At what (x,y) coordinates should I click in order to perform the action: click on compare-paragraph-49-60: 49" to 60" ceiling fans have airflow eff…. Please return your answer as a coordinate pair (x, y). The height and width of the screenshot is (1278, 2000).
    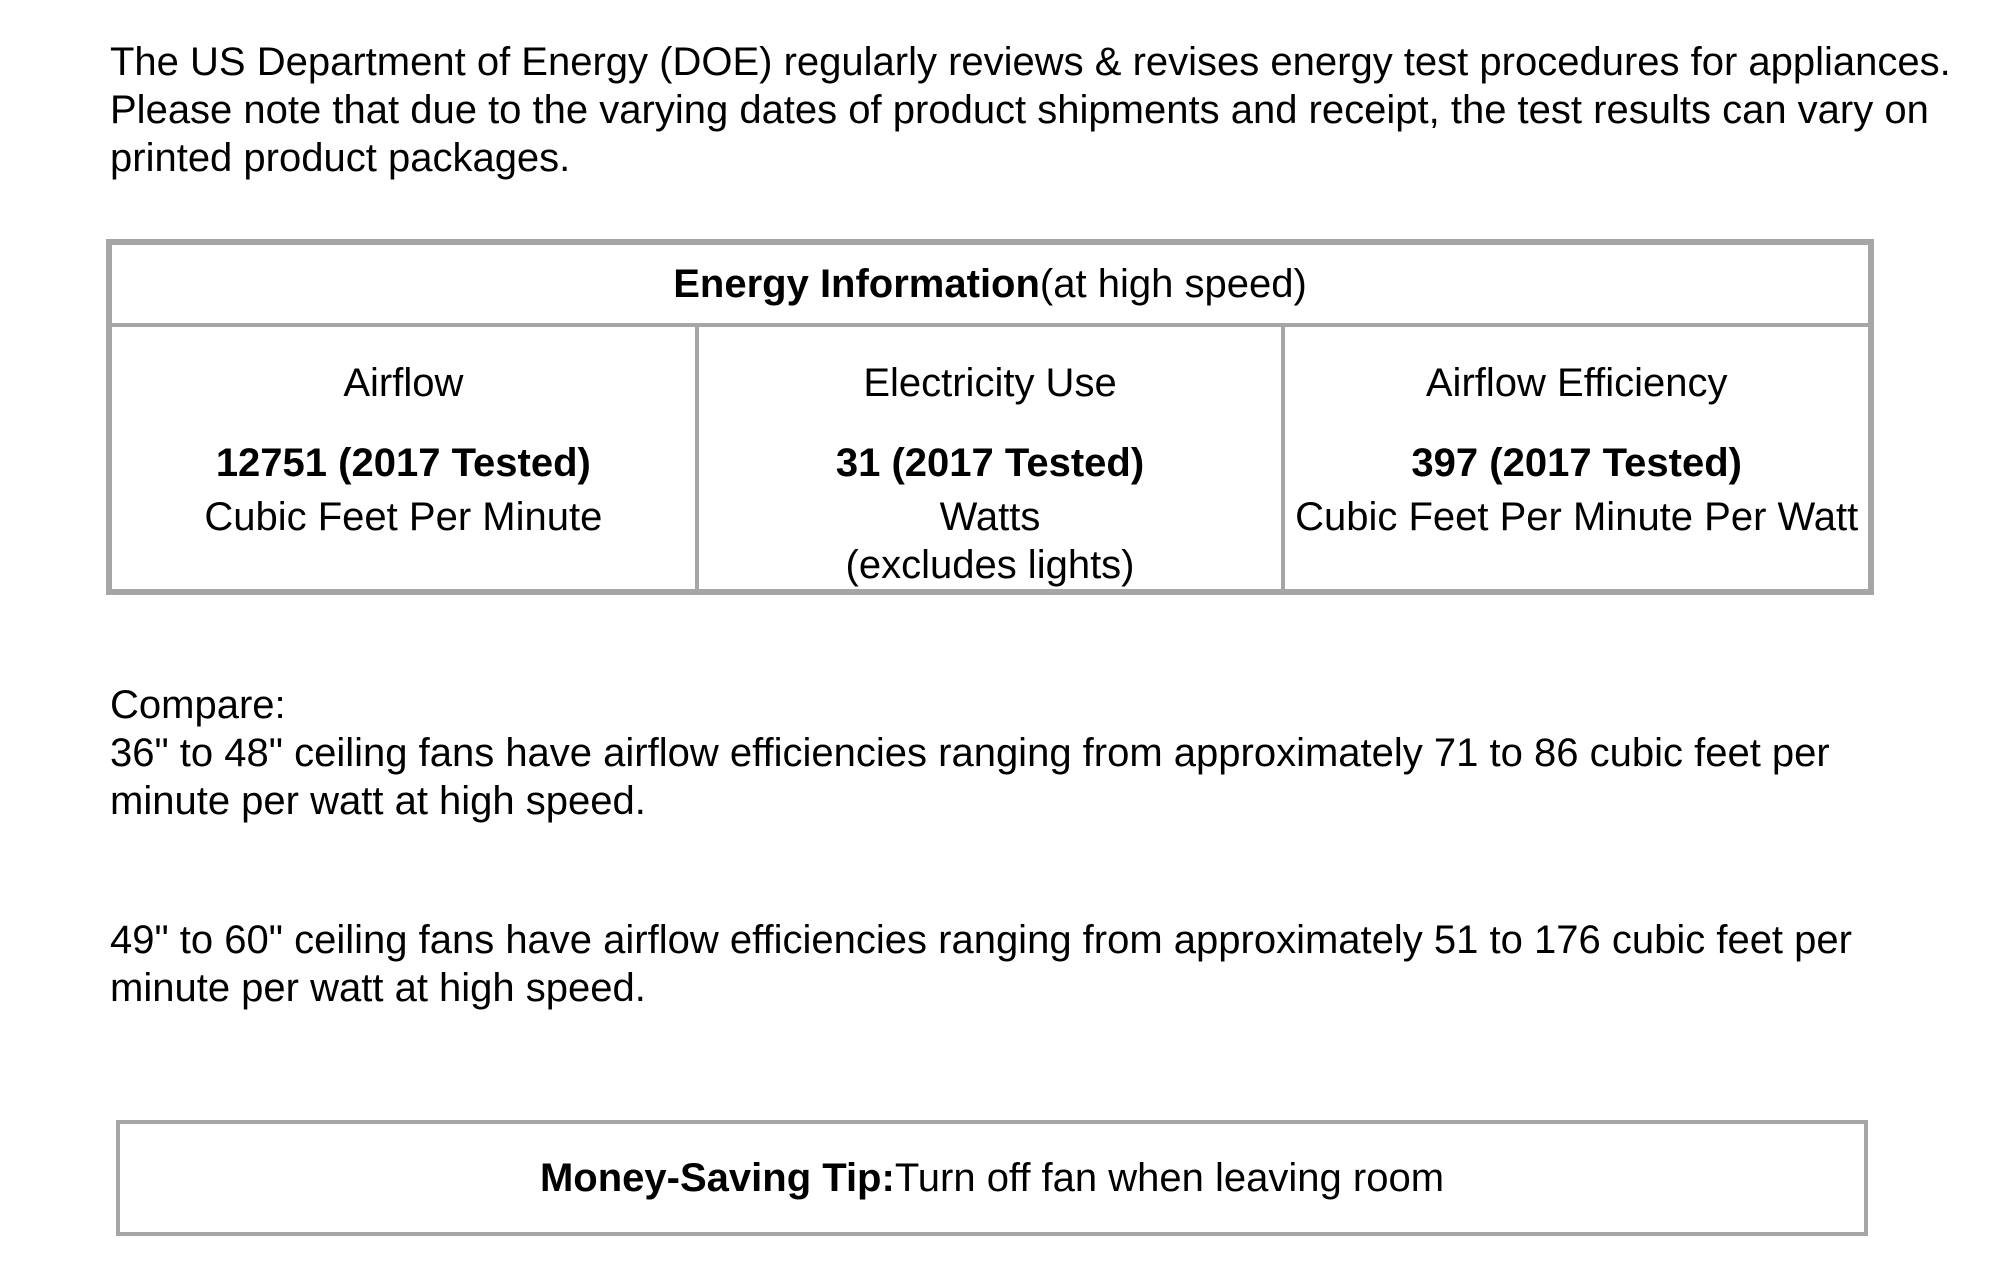
    Looking at the image, I should click on (981, 964).